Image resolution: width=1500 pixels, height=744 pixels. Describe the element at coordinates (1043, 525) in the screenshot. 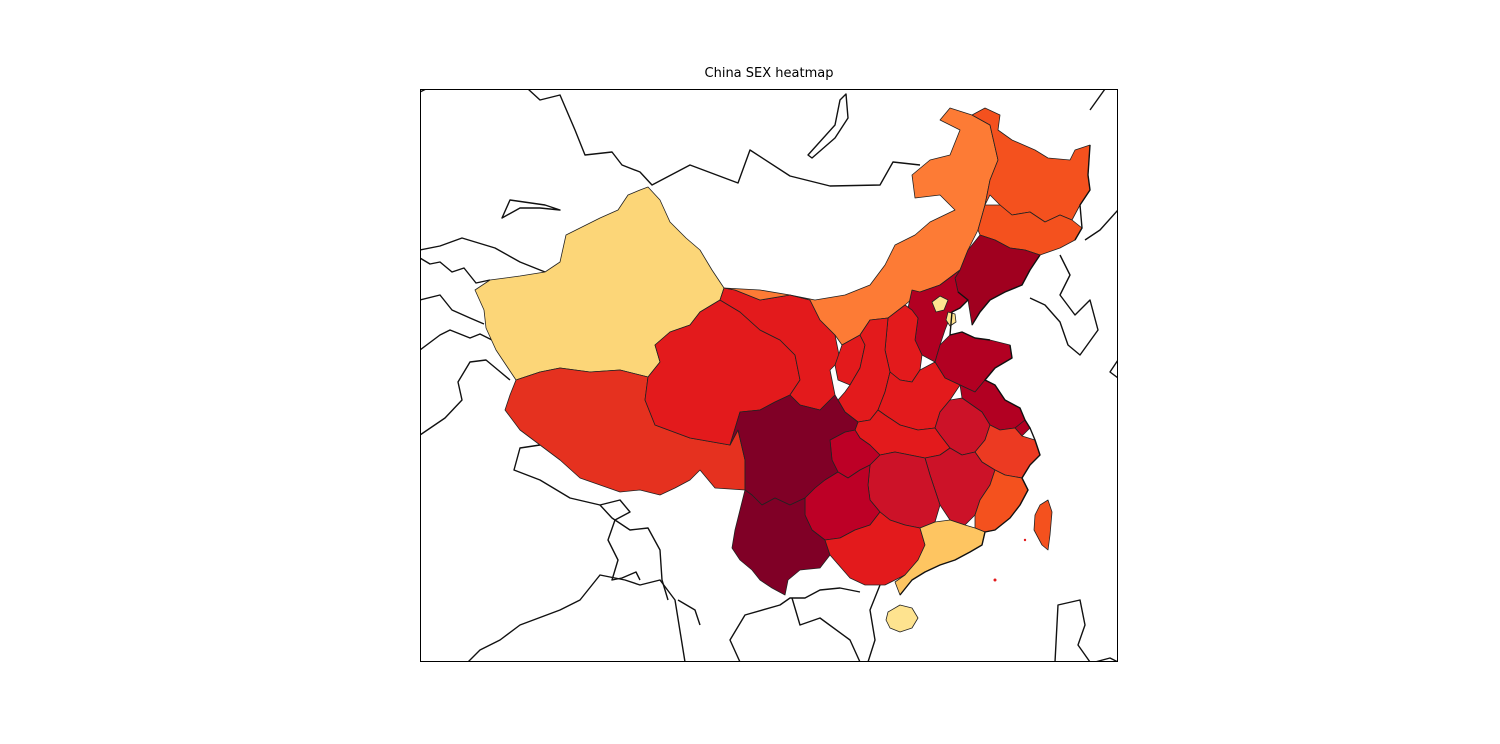

I see `region-taiwan` at that location.